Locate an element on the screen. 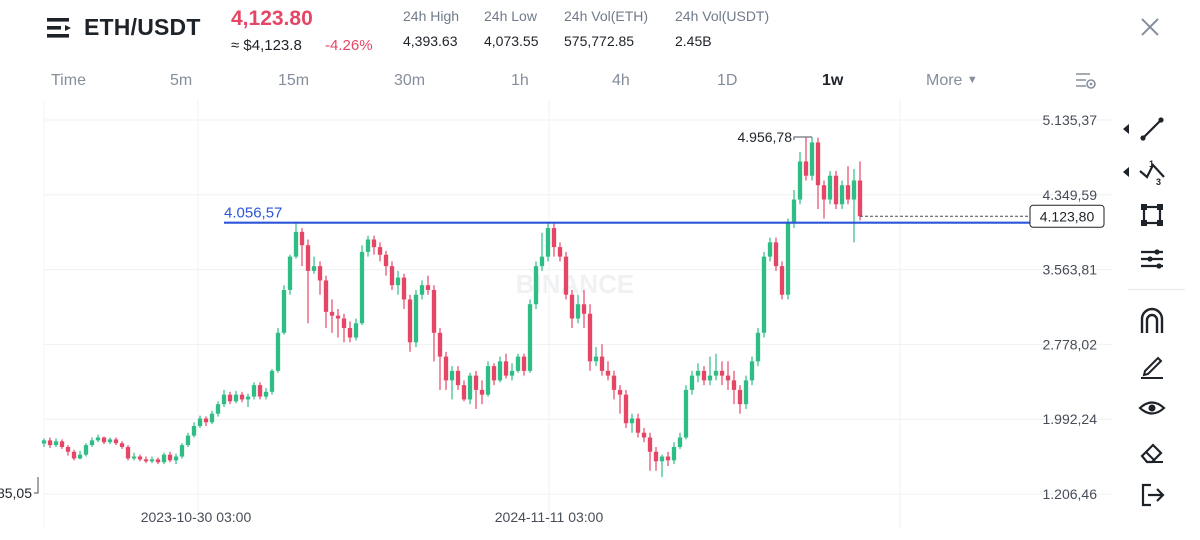 Image resolution: width=1200 pixels, height=540 pixels. menu-icon is located at coordinates (60, 28).